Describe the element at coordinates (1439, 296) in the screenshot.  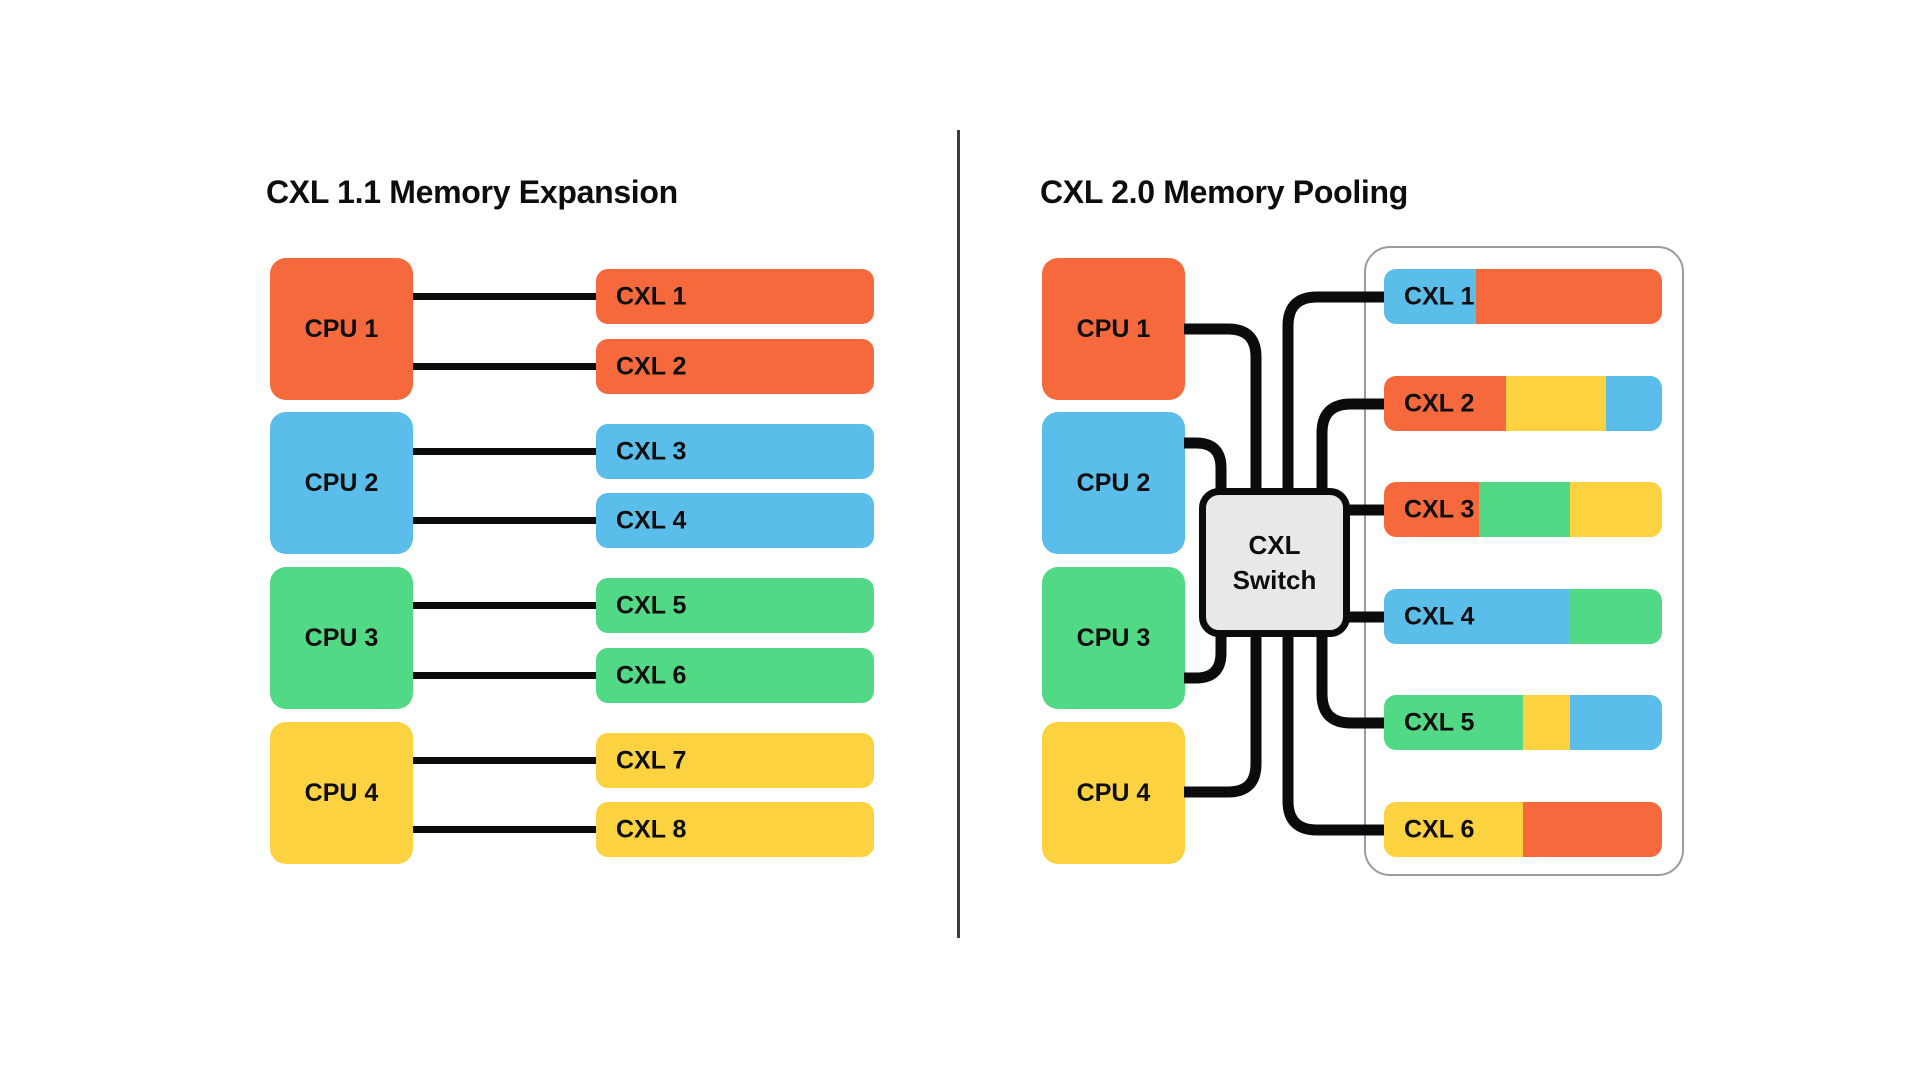
I see `pool-module-cxl-1-label: CXL 1` at that location.